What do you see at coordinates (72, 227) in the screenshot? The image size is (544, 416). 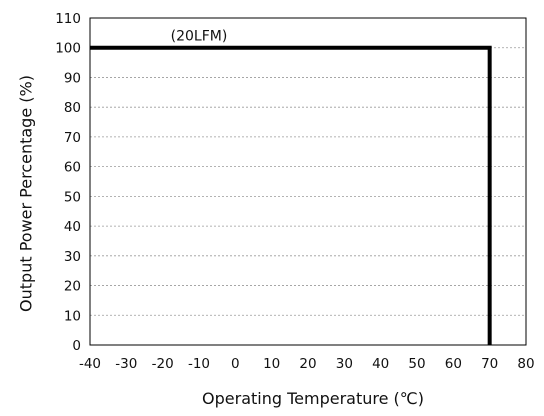 I see `y-tick-label: 40` at bounding box center [72, 227].